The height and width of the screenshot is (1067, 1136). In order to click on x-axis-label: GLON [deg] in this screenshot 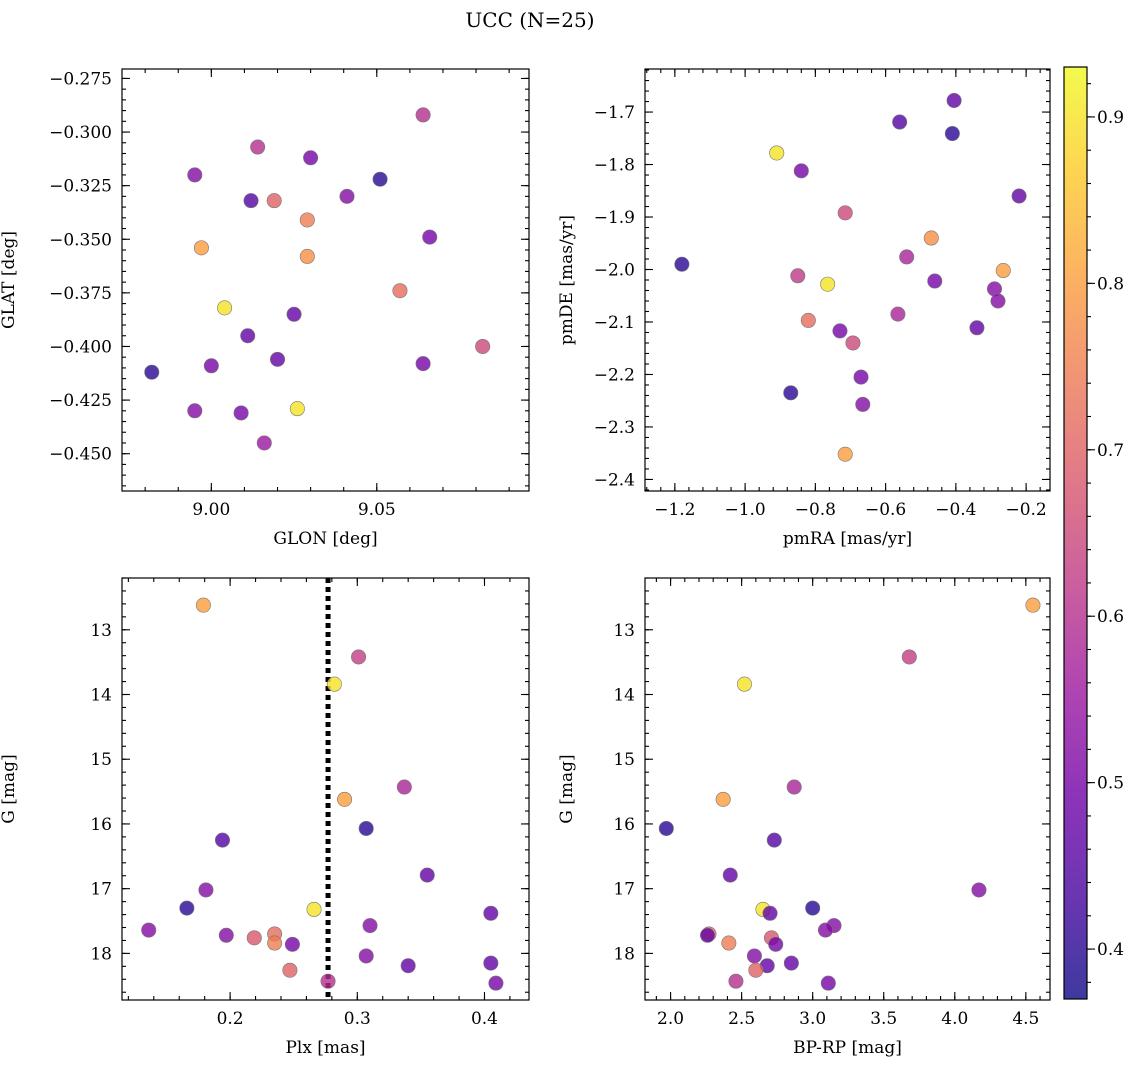, I will do `click(325, 539)`.